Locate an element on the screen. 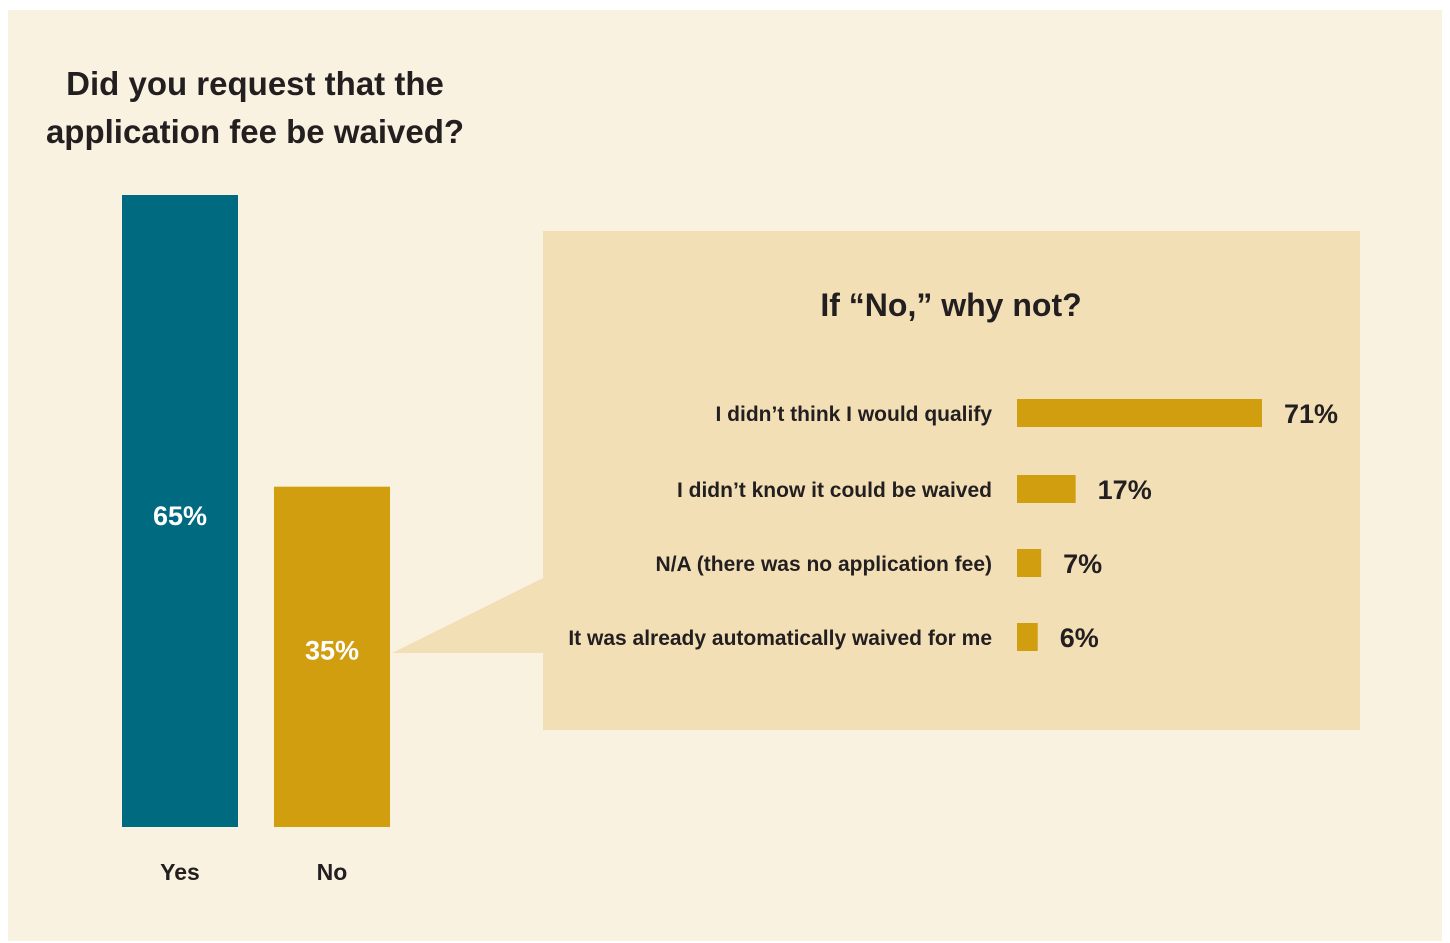  bar-no is located at coordinates (332, 656).